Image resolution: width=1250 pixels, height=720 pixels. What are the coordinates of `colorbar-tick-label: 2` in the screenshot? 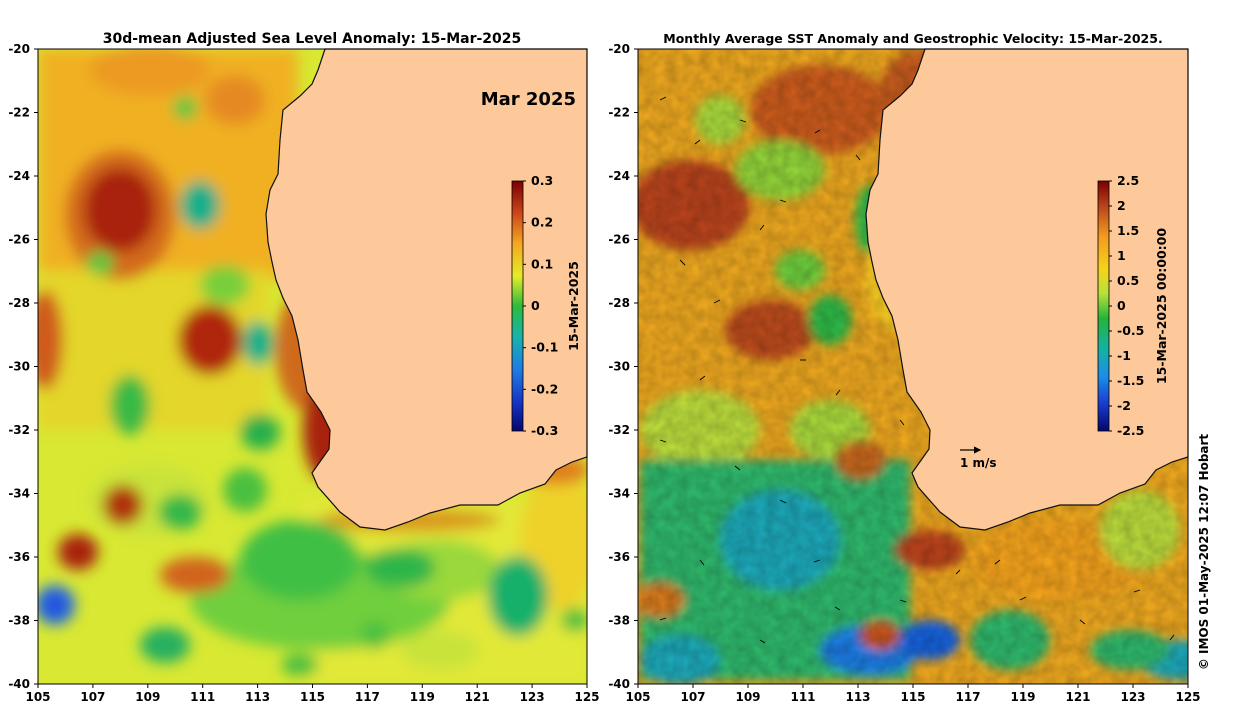 It's located at (1121, 205).